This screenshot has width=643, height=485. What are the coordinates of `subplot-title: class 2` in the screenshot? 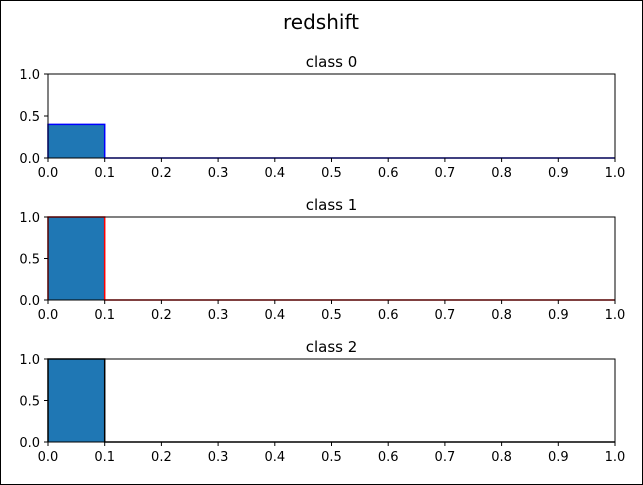 It's located at (332, 347).